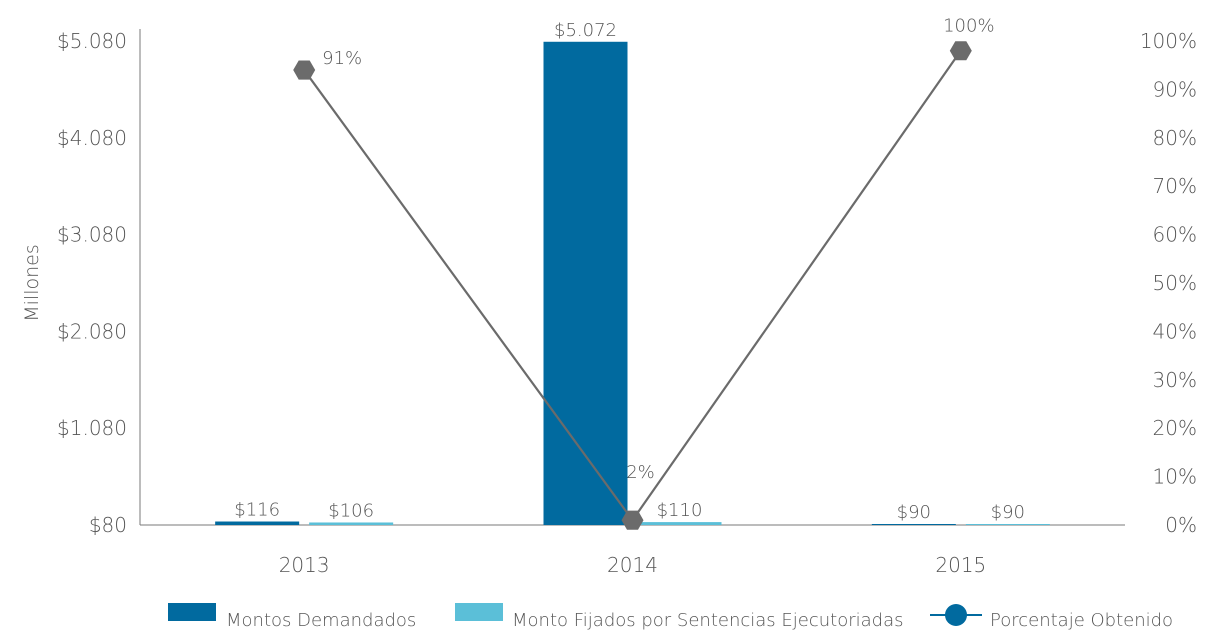 This screenshot has height=641, width=1205. What do you see at coordinates (32, 282) in the screenshot?
I see `y-axis-title: Millones` at bounding box center [32, 282].